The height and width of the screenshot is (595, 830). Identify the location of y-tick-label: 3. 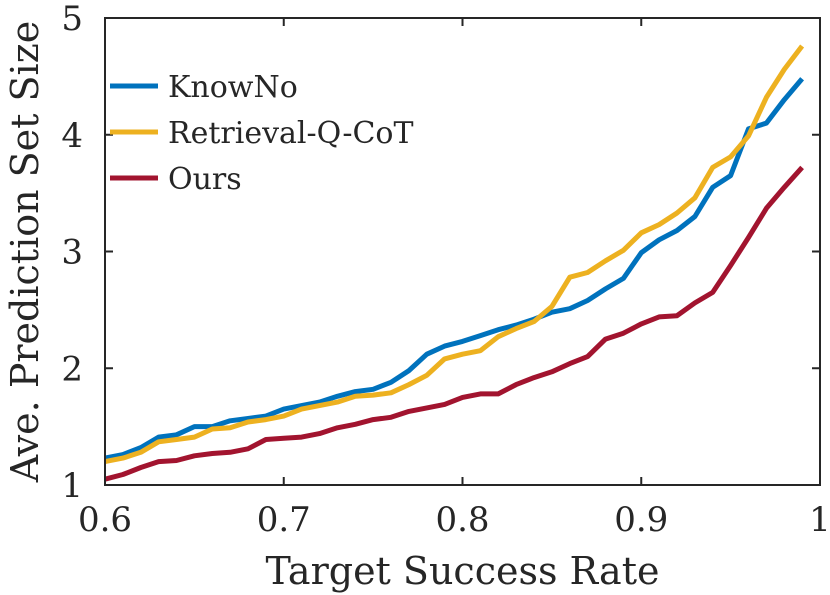
(72, 253).